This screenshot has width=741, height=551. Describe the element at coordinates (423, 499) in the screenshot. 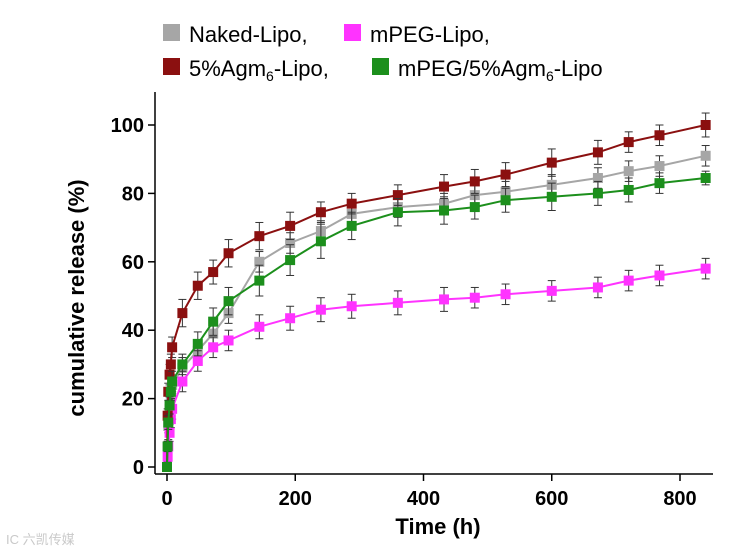

I see `x-tick-label: 400` at that location.